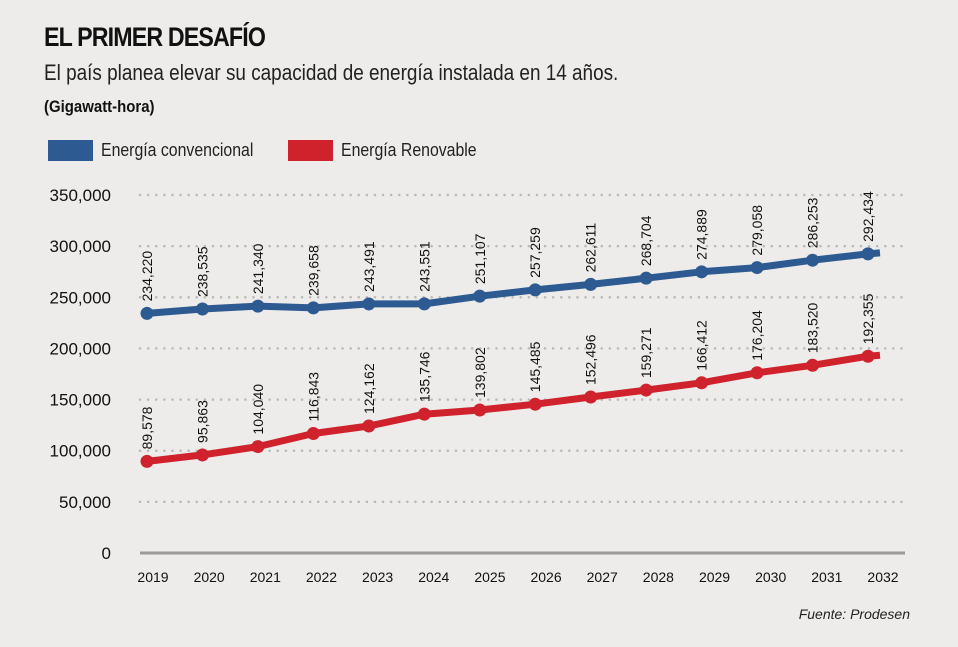 Image resolution: width=958 pixels, height=647 pixels. I want to click on data-label: 279,058, so click(757, 230).